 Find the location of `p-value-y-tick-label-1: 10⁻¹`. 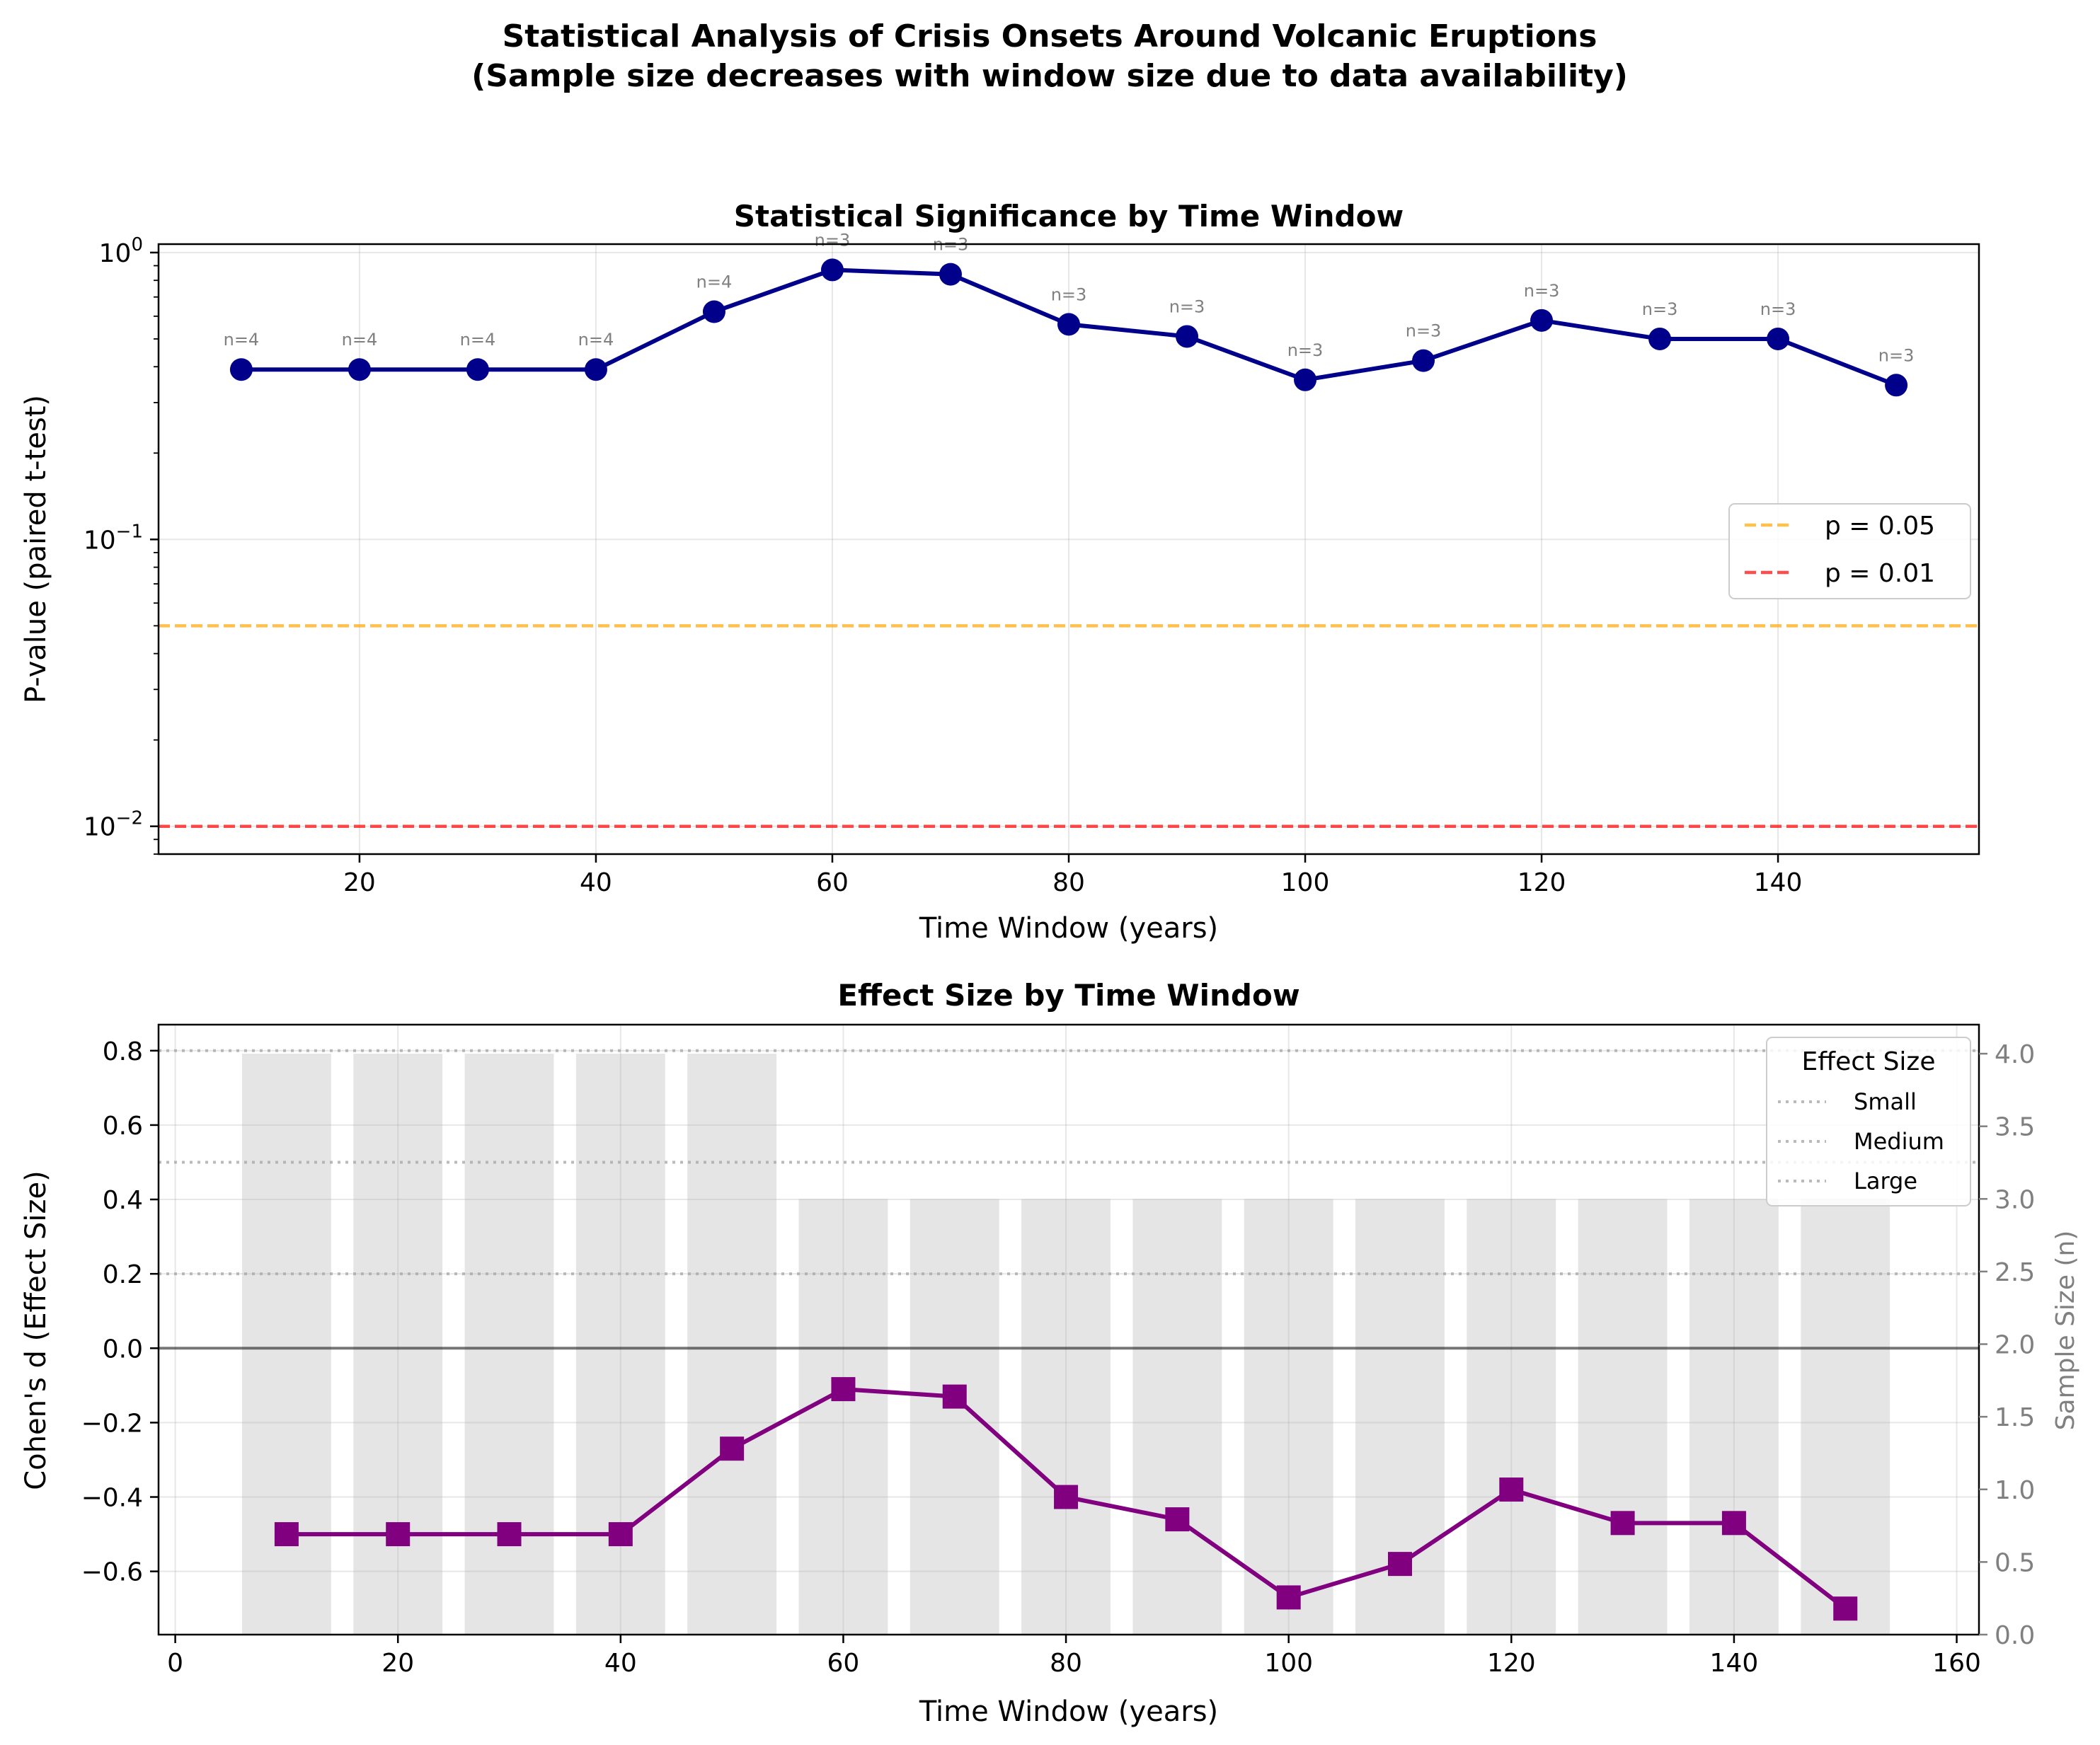

p-value-y-tick-label-1: 10⁻¹ is located at coordinates (113, 538).